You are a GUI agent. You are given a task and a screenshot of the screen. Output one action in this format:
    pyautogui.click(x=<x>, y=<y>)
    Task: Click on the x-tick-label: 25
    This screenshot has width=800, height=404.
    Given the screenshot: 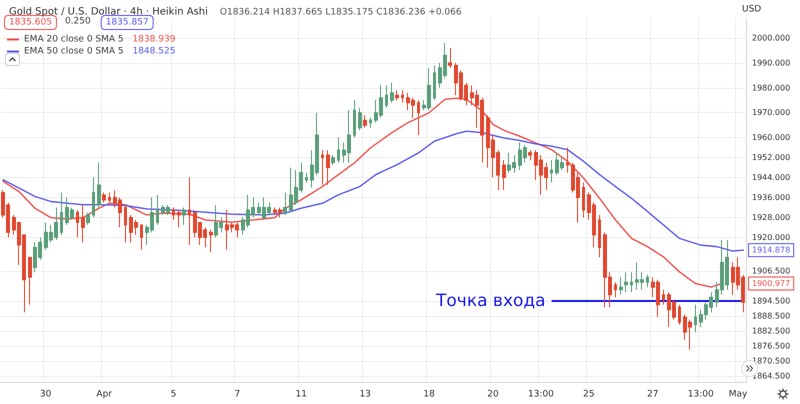 What is the action you would take?
    pyautogui.click(x=589, y=395)
    